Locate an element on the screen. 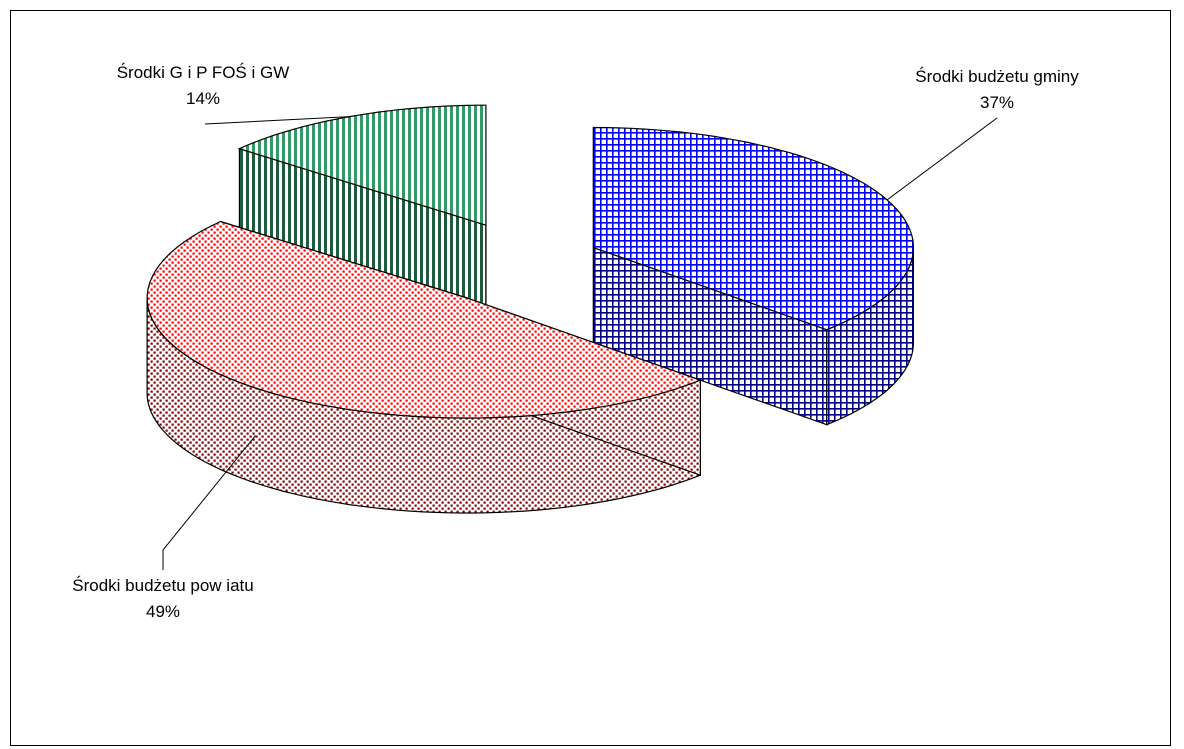  leader-line-gmina is located at coordinates (942, 159).